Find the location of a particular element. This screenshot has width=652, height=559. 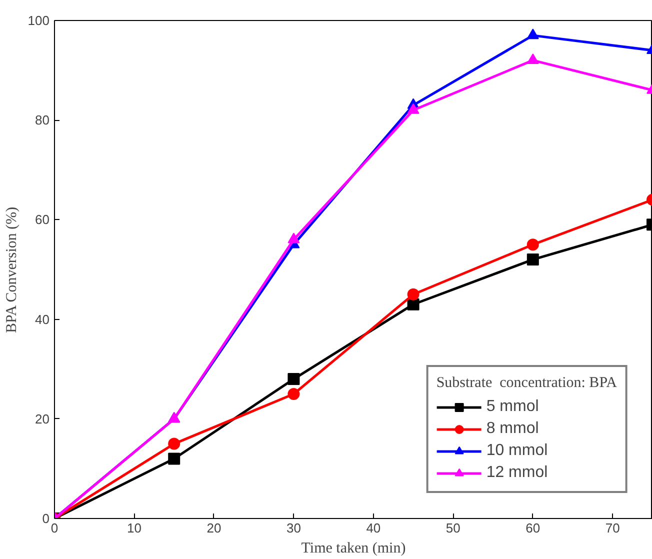

x-axis-title: Time taken (min) is located at coordinates (353, 548).